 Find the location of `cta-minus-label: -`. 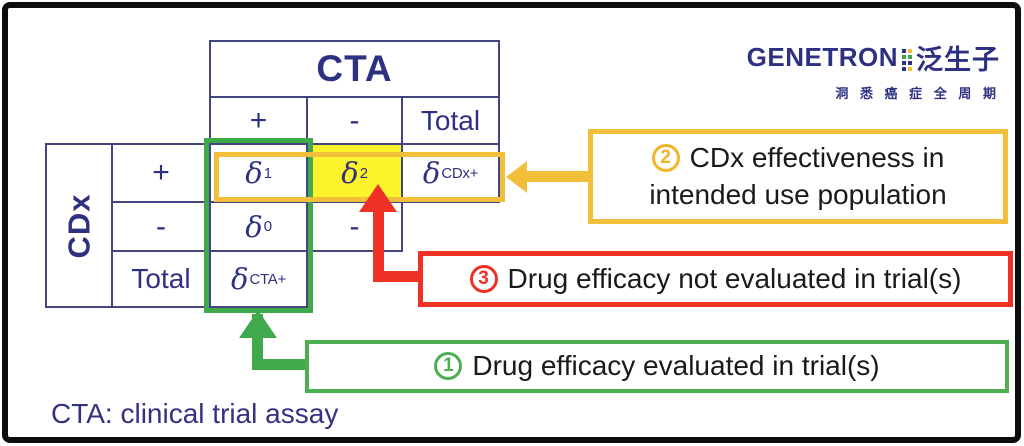

cta-minus-label: - is located at coordinates (354, 120).